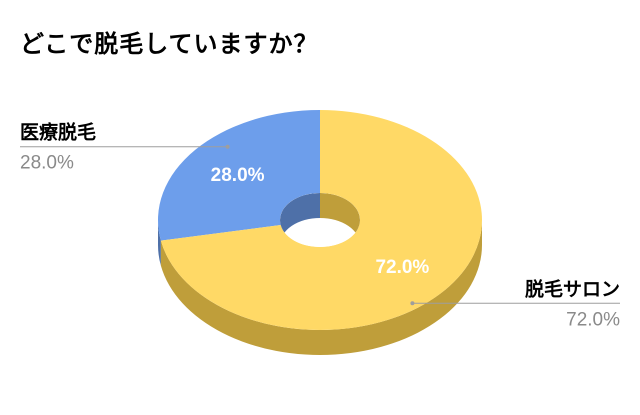 Image resolution: width=640 pixels, height=415 pixels. I want to click on callout-category-1: 脱毛サロン, so click(572, 288).